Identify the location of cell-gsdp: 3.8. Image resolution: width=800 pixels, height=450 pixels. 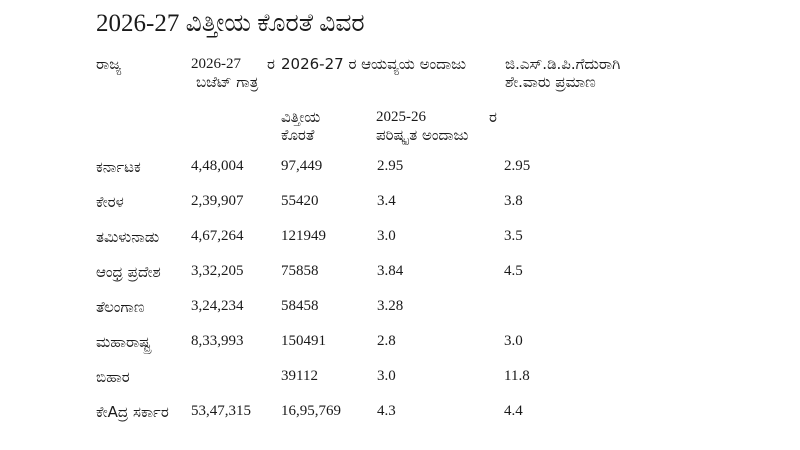
(513, 201).